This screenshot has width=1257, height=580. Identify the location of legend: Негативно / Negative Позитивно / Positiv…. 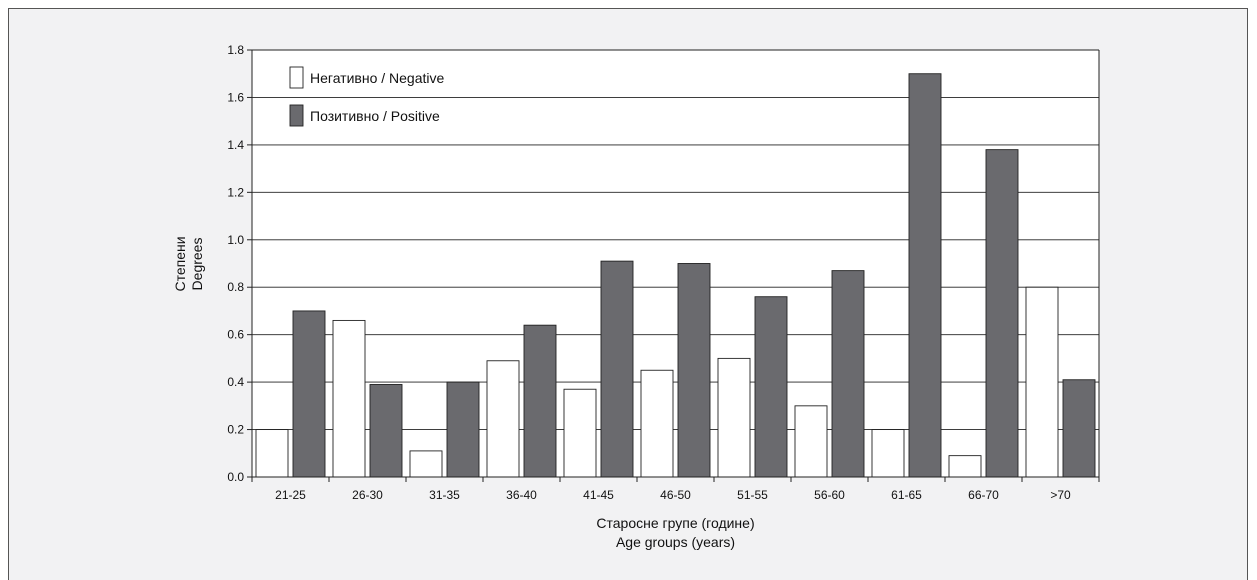
(366, 96).